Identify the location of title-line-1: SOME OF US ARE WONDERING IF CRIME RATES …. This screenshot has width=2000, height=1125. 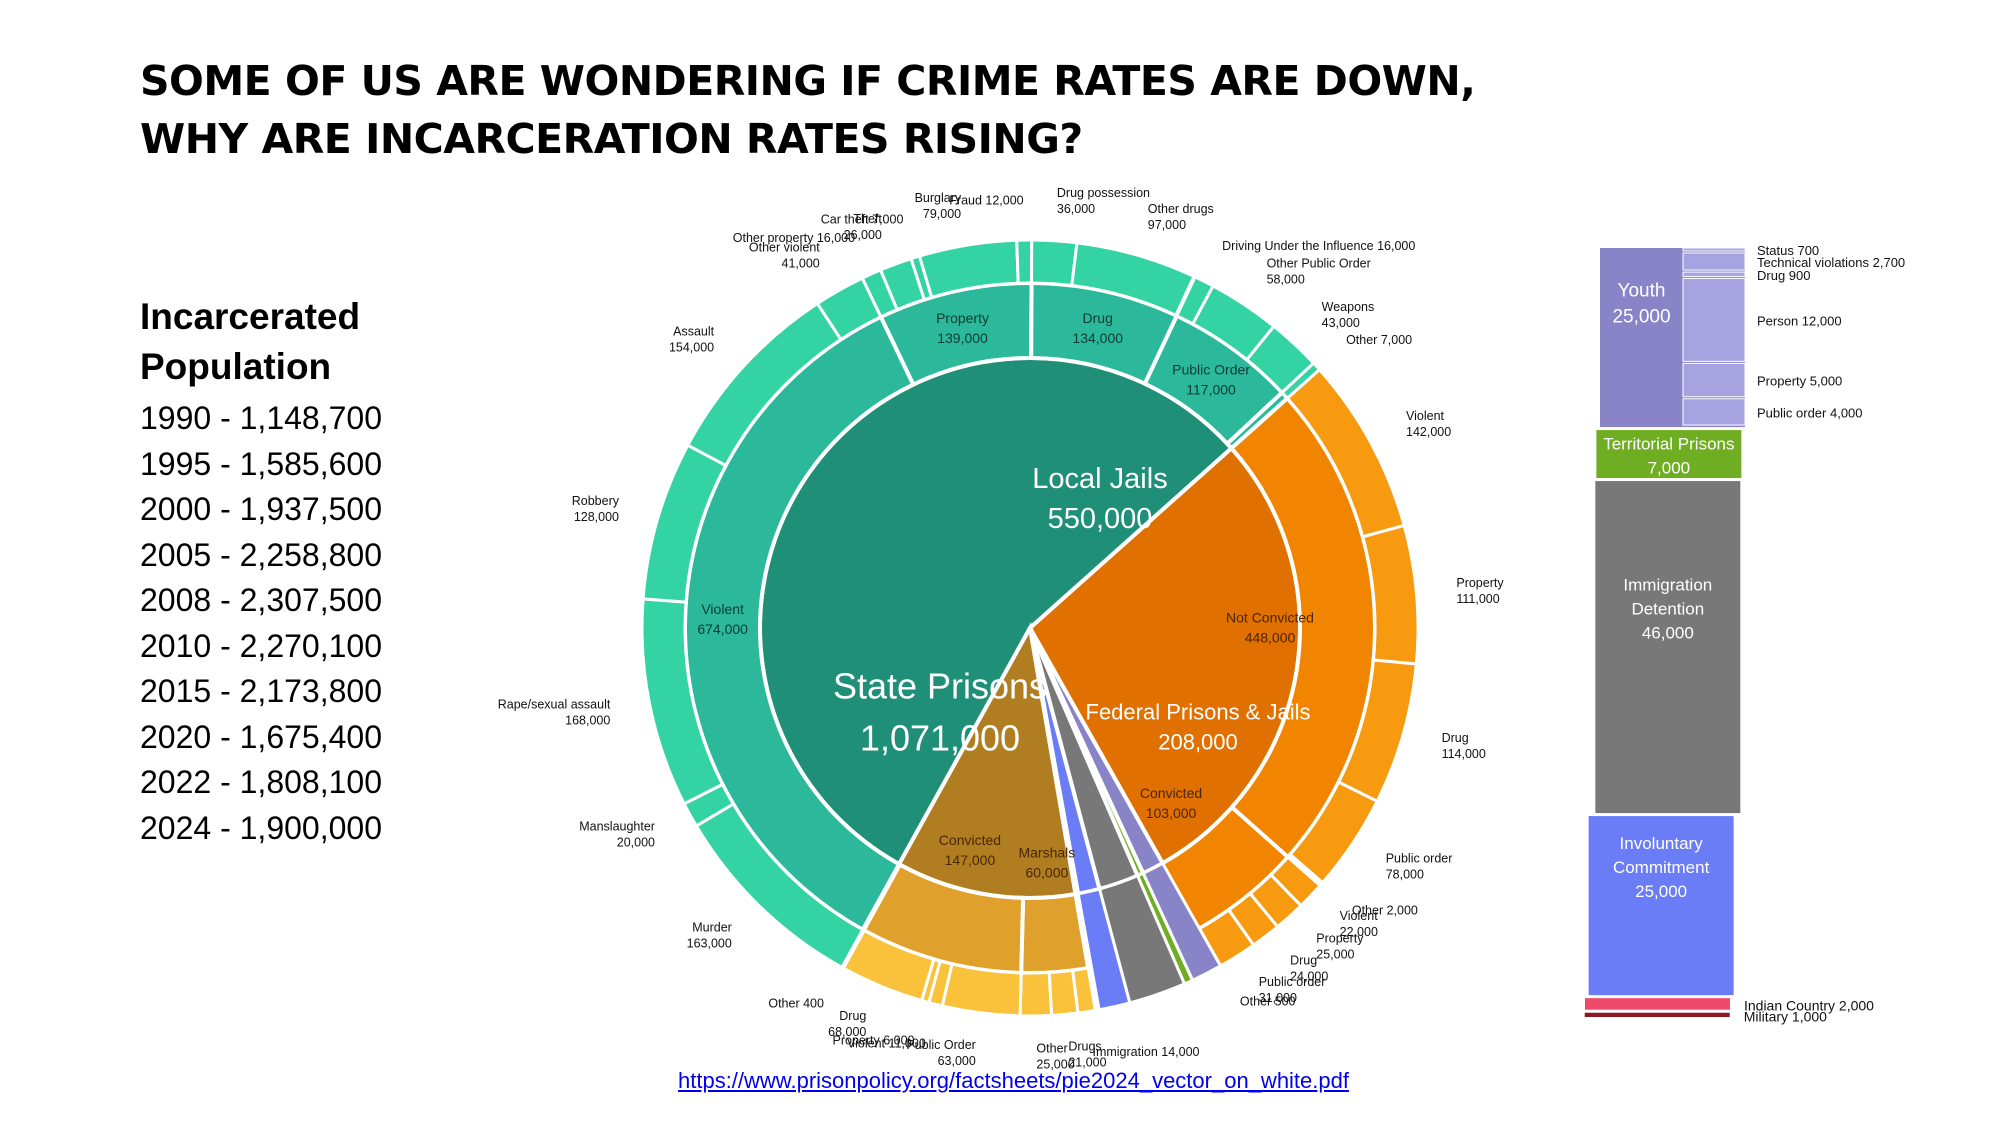
(808, 81).